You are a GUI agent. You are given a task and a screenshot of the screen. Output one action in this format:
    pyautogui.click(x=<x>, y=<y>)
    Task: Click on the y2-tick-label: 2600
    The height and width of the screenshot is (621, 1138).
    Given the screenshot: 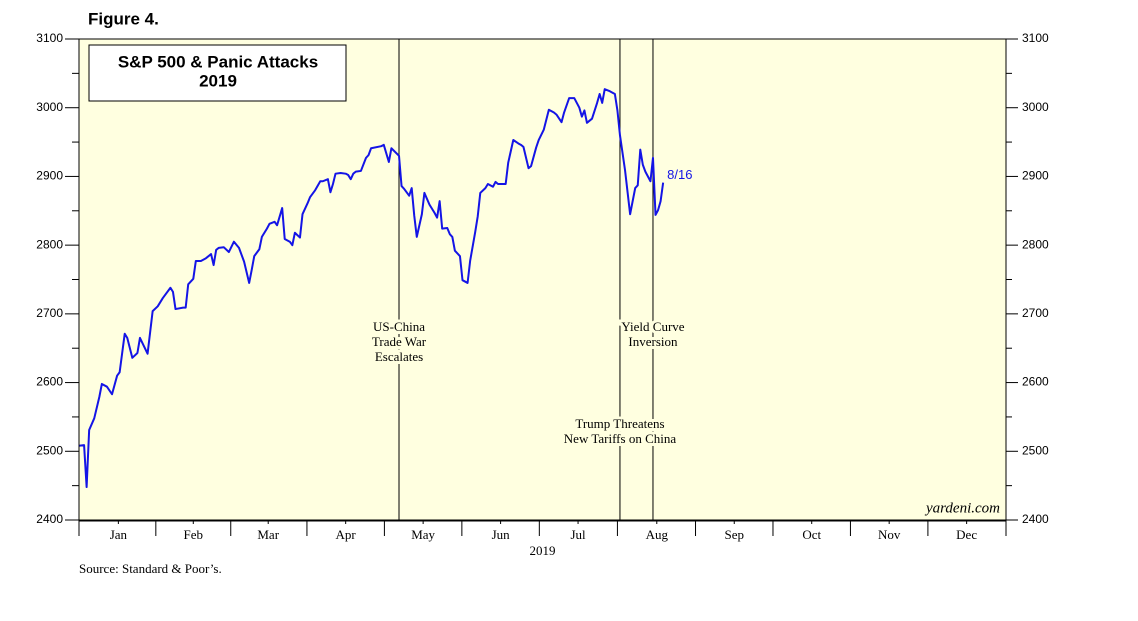 What is the action you would take?
    pyautogui.click(x=1035, y=382)
    